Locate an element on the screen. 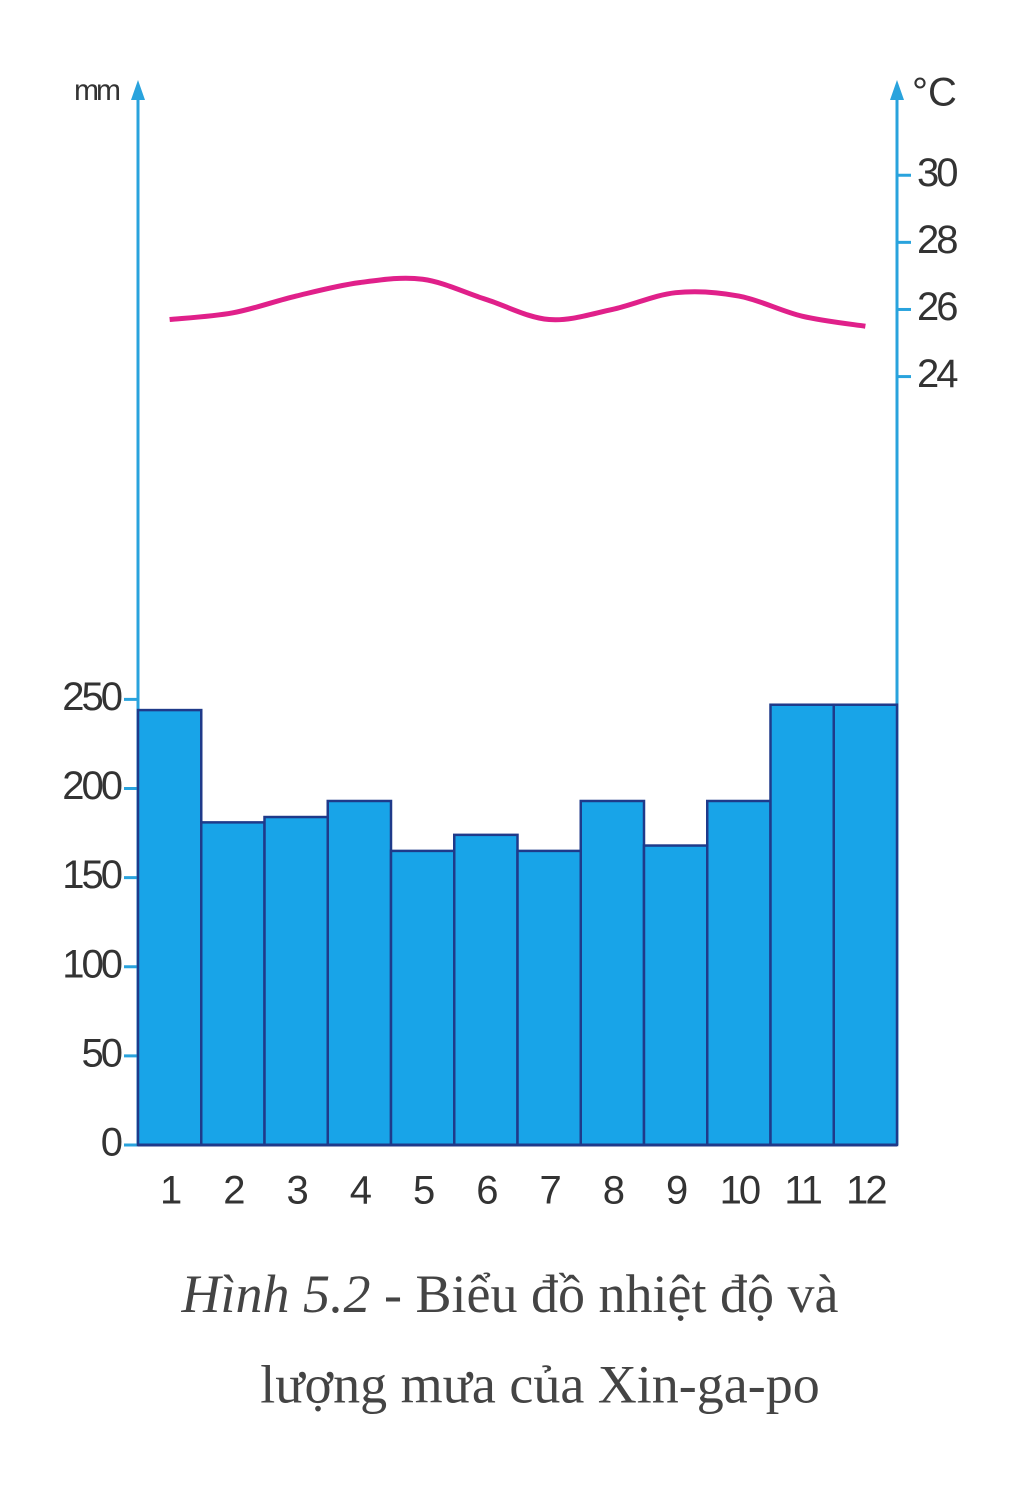 This screenshot has width=1024, height=1490. x-tick-label: 5 is located at coordinates (423, 1191).